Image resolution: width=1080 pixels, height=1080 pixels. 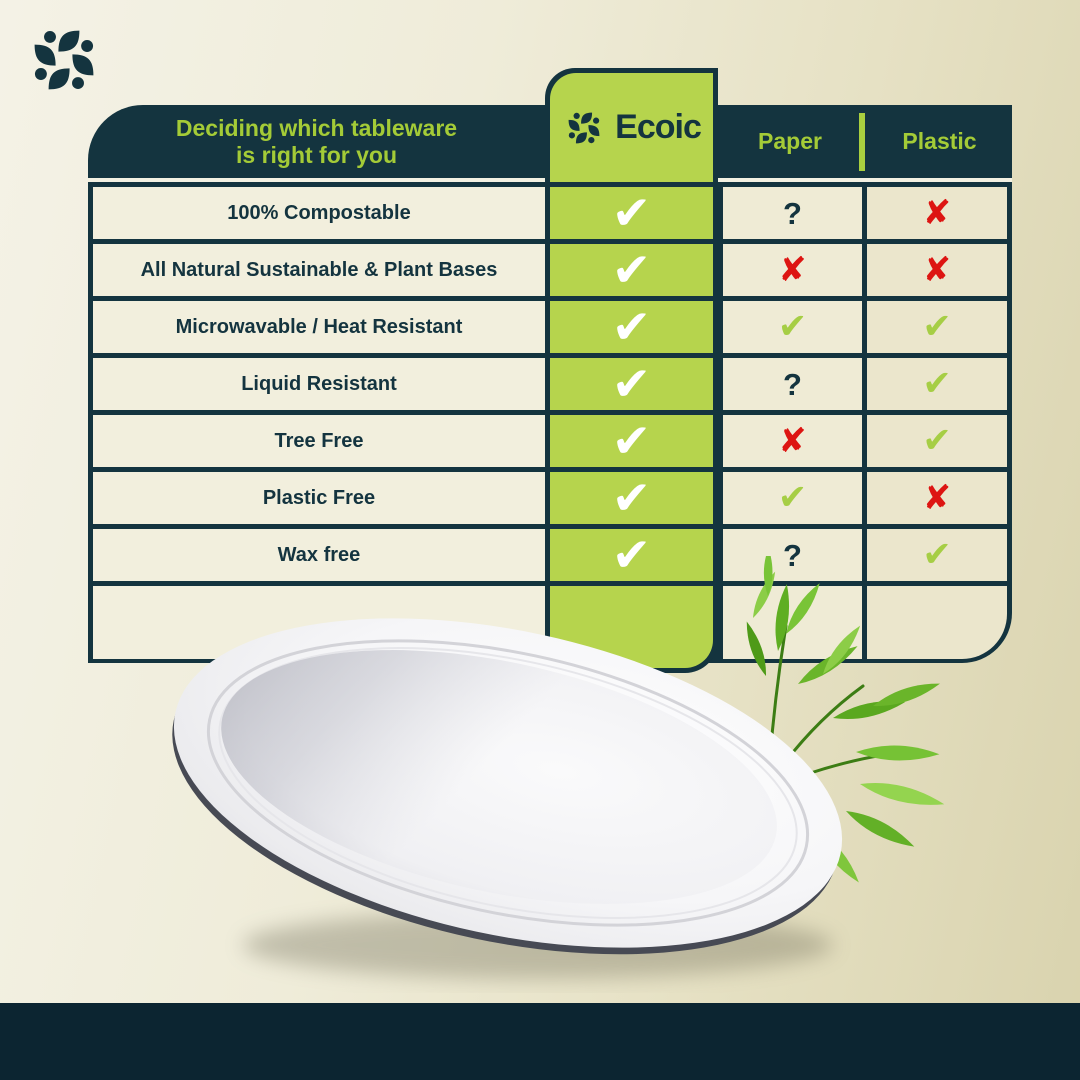 What do you see at coordinates (658, 127) in the screenshot?
I see `ecoic-brand-name: Ecoic` at bounding box center [658, 127].